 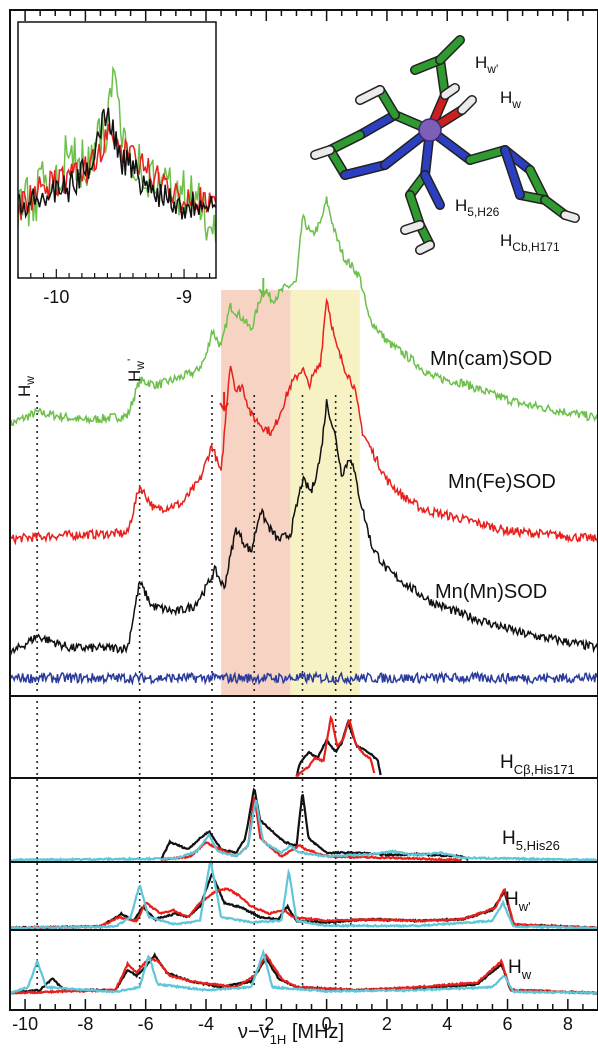 What do you see at coordinates (291, 1034) in the screenshot?
I see `x-axis-label: ν−ν1H [MHz]` at bounding box center [291, 1034].